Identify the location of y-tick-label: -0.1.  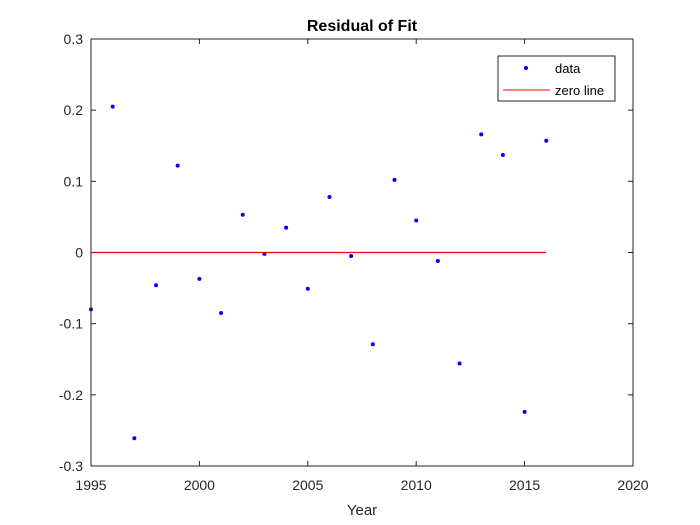
(71, 324).